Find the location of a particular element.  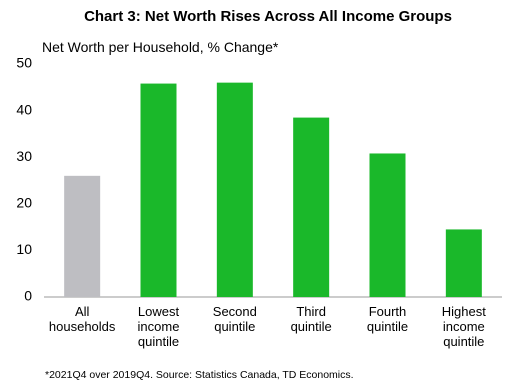

y-tick-label: 10 is located at coordinates (24, 249).